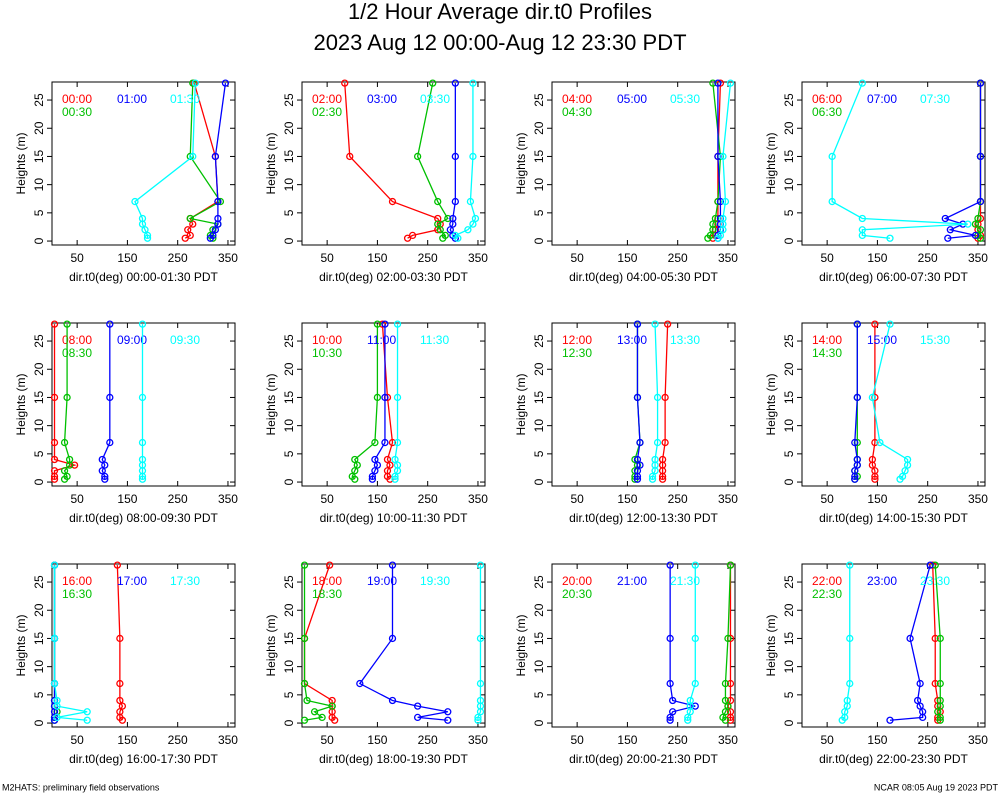  What do you see at coordinates (132, 99) in the screenshot?
I see `legend-label: 01:00` at bounding box center [132, 99].